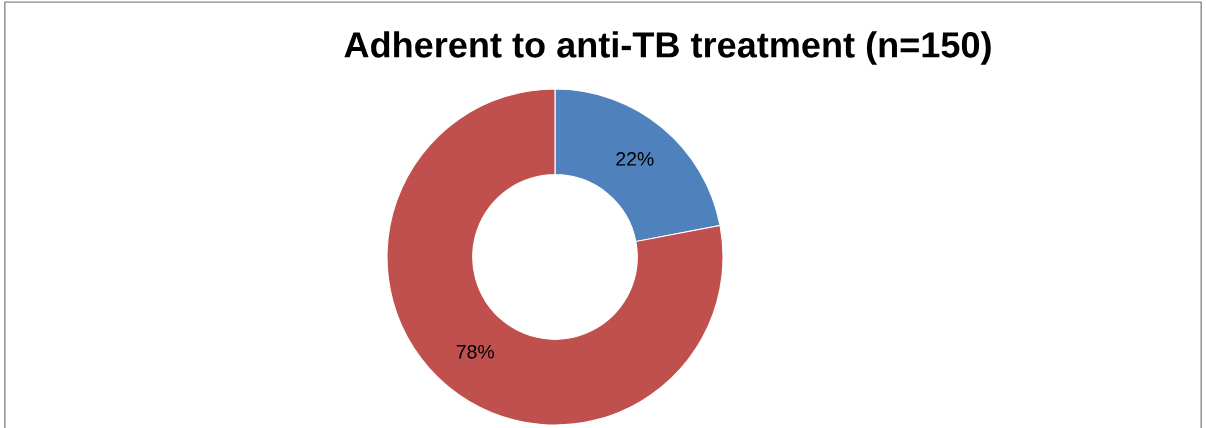 This screenshot has width=1206, height=428. Describe the element at coordinates (667, 48) in the screenshot. I see `chart-title: Adherent to anti-TB treatment (n=150)` at that location.